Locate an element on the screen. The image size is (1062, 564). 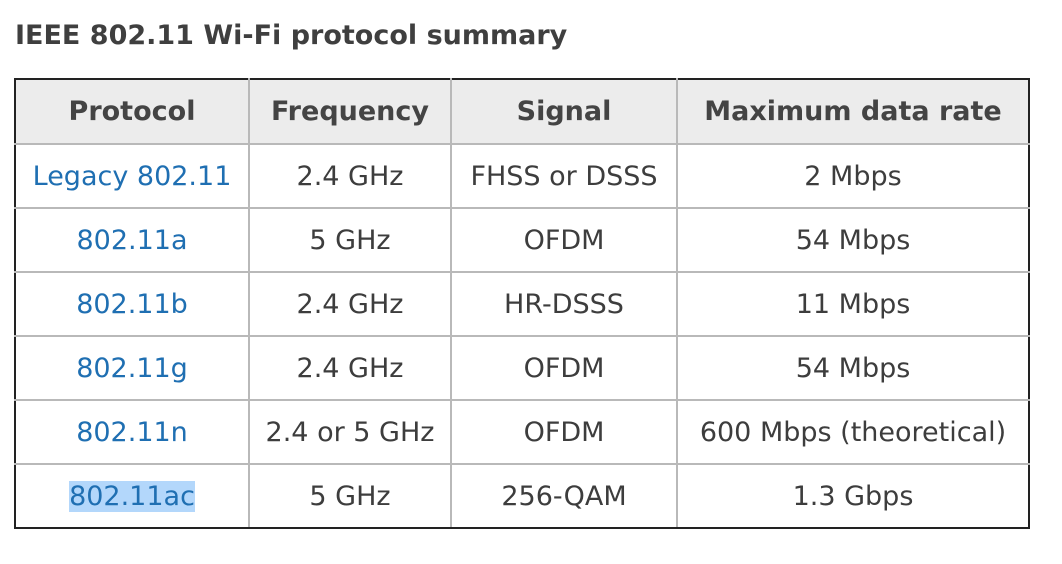
protocol-cell: Legacy 802.11 is located at coordinates (132, 176).